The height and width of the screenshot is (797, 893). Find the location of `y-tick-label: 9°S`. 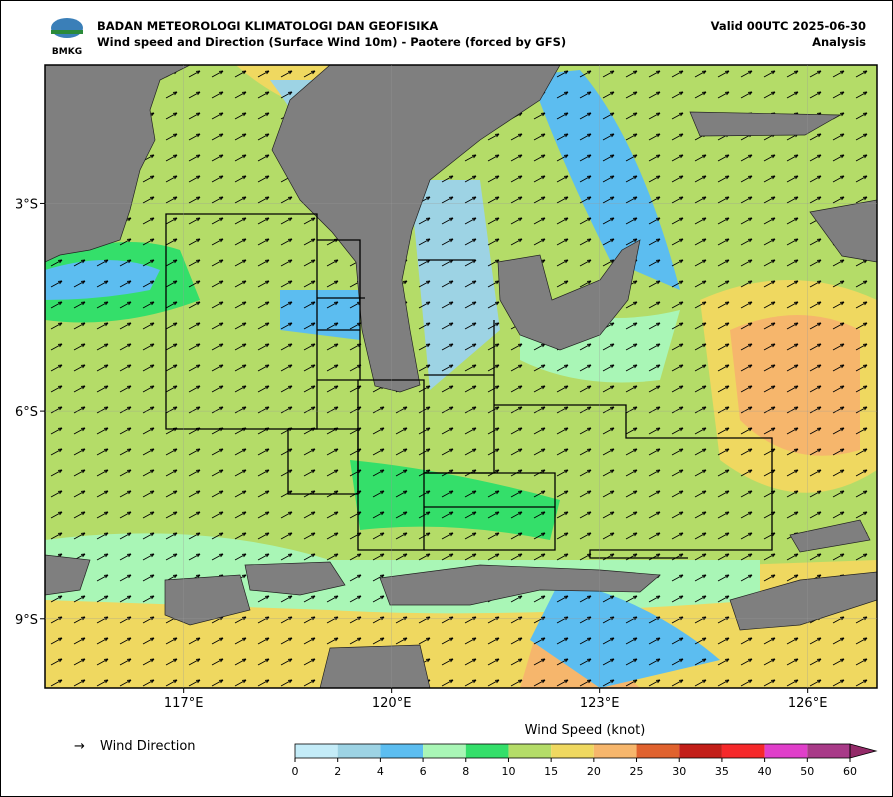

y-tick-label: 9°S is located at coordinates (26, 620).